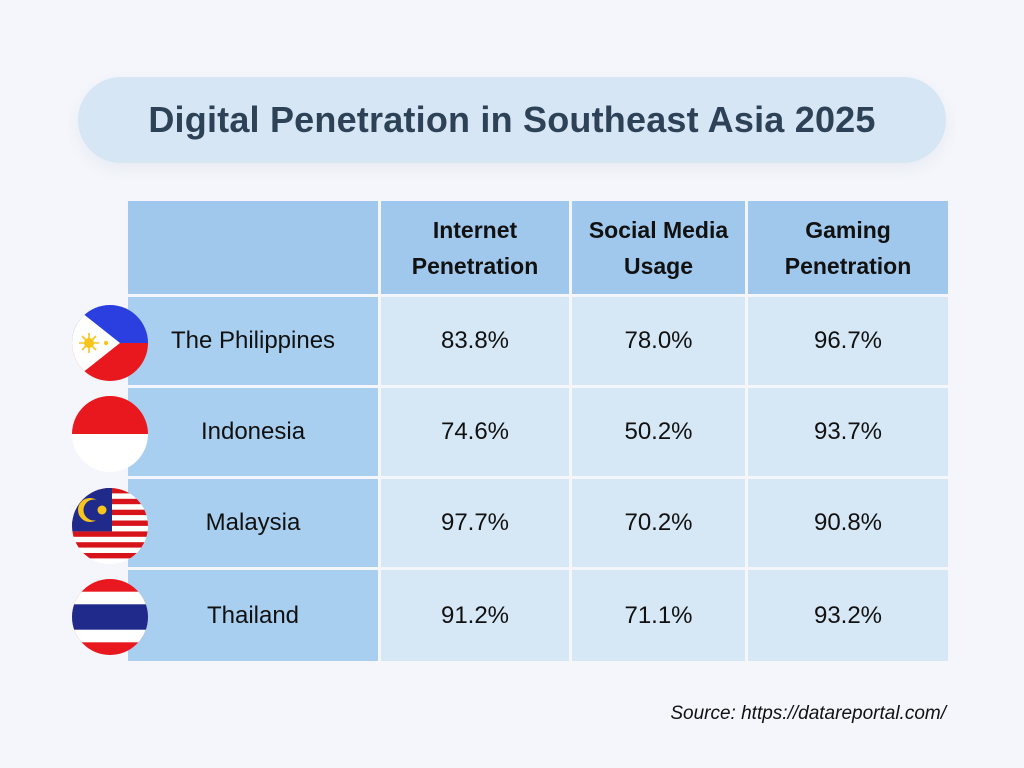 The width and height of the screenshot is (1024, 768). Describe the element at coordinates (254, 524) in the screenshot. I see `country-cell: Malaysia` at that location.